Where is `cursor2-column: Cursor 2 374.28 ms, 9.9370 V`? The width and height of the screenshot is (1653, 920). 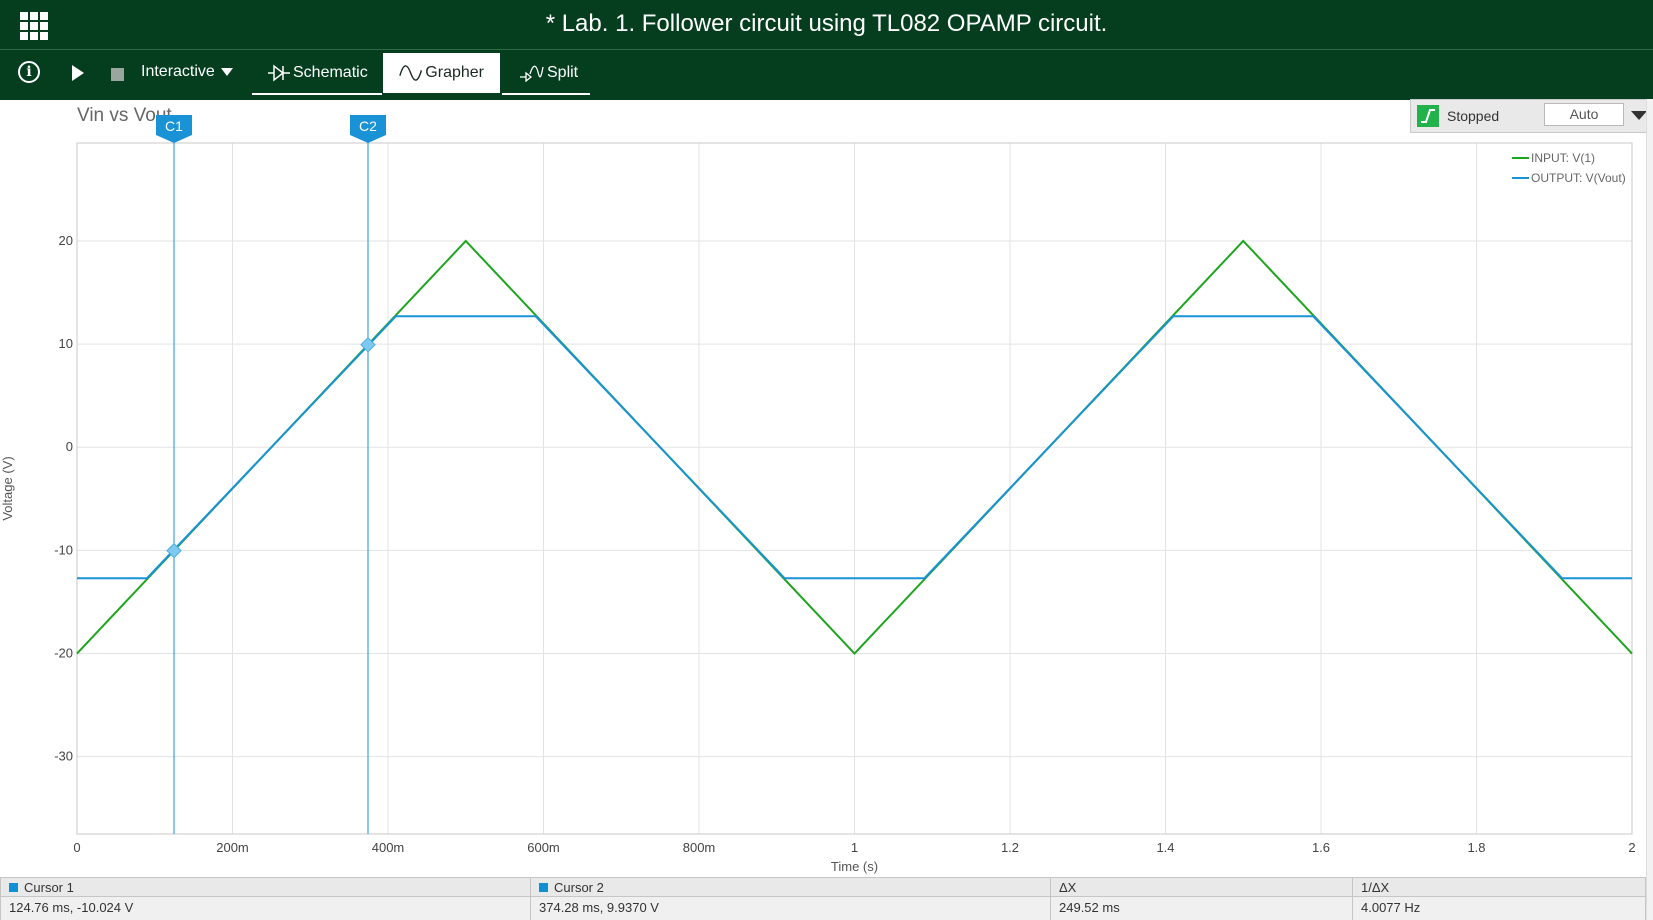 cursor2-column: Cursor 2 374.28 ms, 9.9370 V is located at coordinates (790, 898).